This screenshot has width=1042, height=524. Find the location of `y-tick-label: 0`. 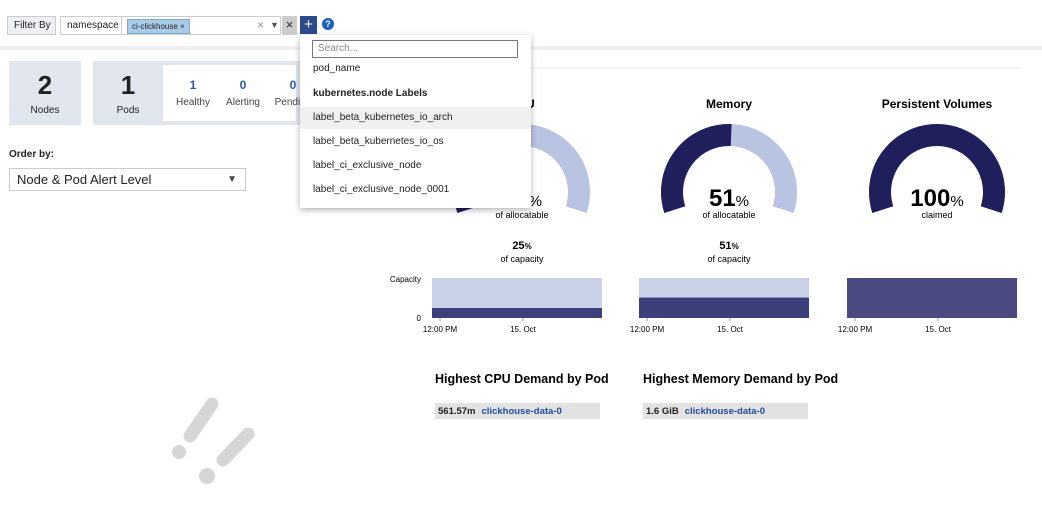

y-tick-label: 0 is located at coordinates (419, 318).